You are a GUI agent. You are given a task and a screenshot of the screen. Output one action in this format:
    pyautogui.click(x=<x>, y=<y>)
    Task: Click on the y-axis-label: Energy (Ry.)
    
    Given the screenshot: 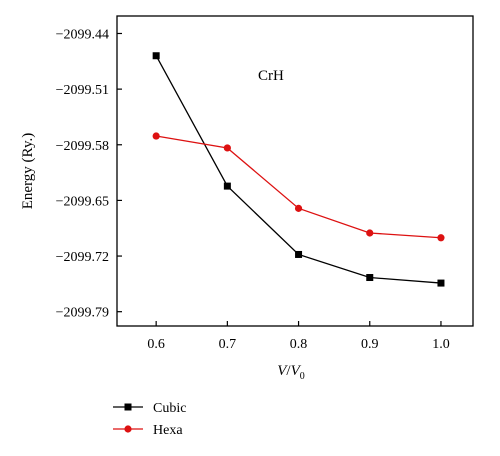 What is the action you would take?
    pyautogui.click(x=28, y=171)
    